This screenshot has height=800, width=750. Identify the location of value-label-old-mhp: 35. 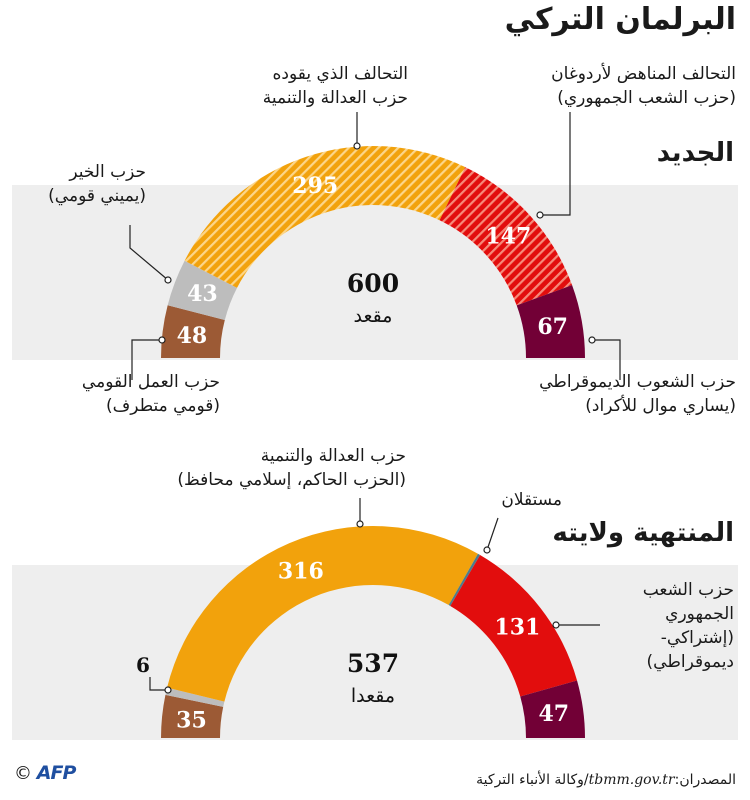
(191, 720).